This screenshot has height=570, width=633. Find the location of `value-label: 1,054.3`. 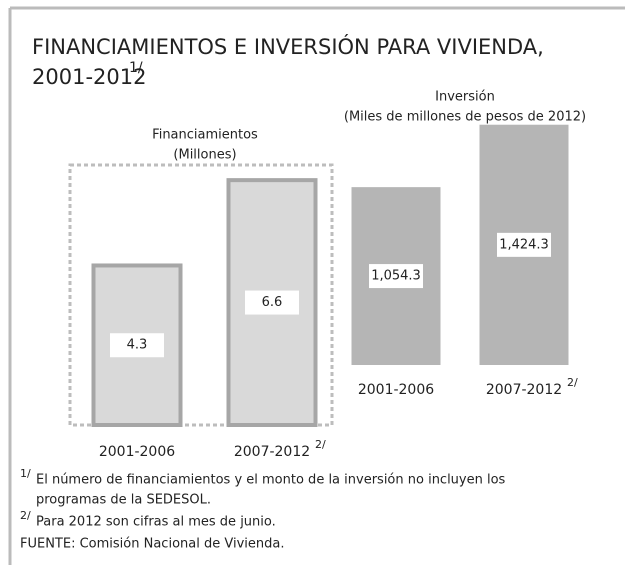

value-label: 1,054.3 is located at coordinates (396, 276).